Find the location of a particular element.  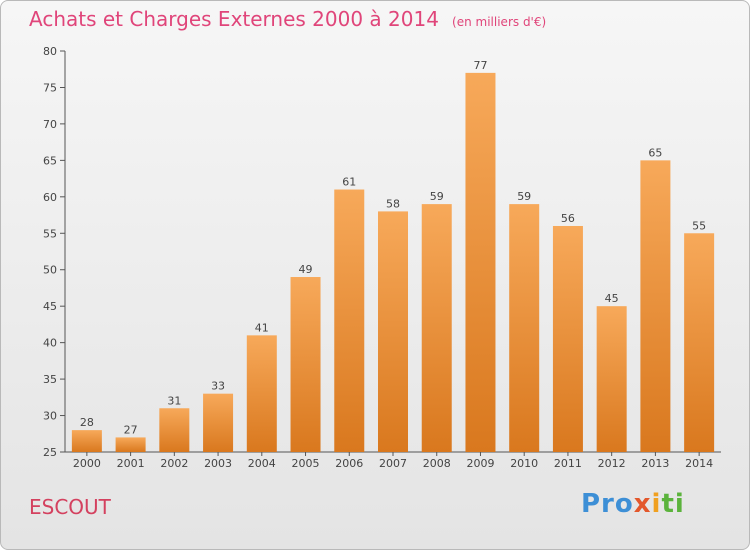

y-tick-label: 50 is located at coordinates (50, 270).